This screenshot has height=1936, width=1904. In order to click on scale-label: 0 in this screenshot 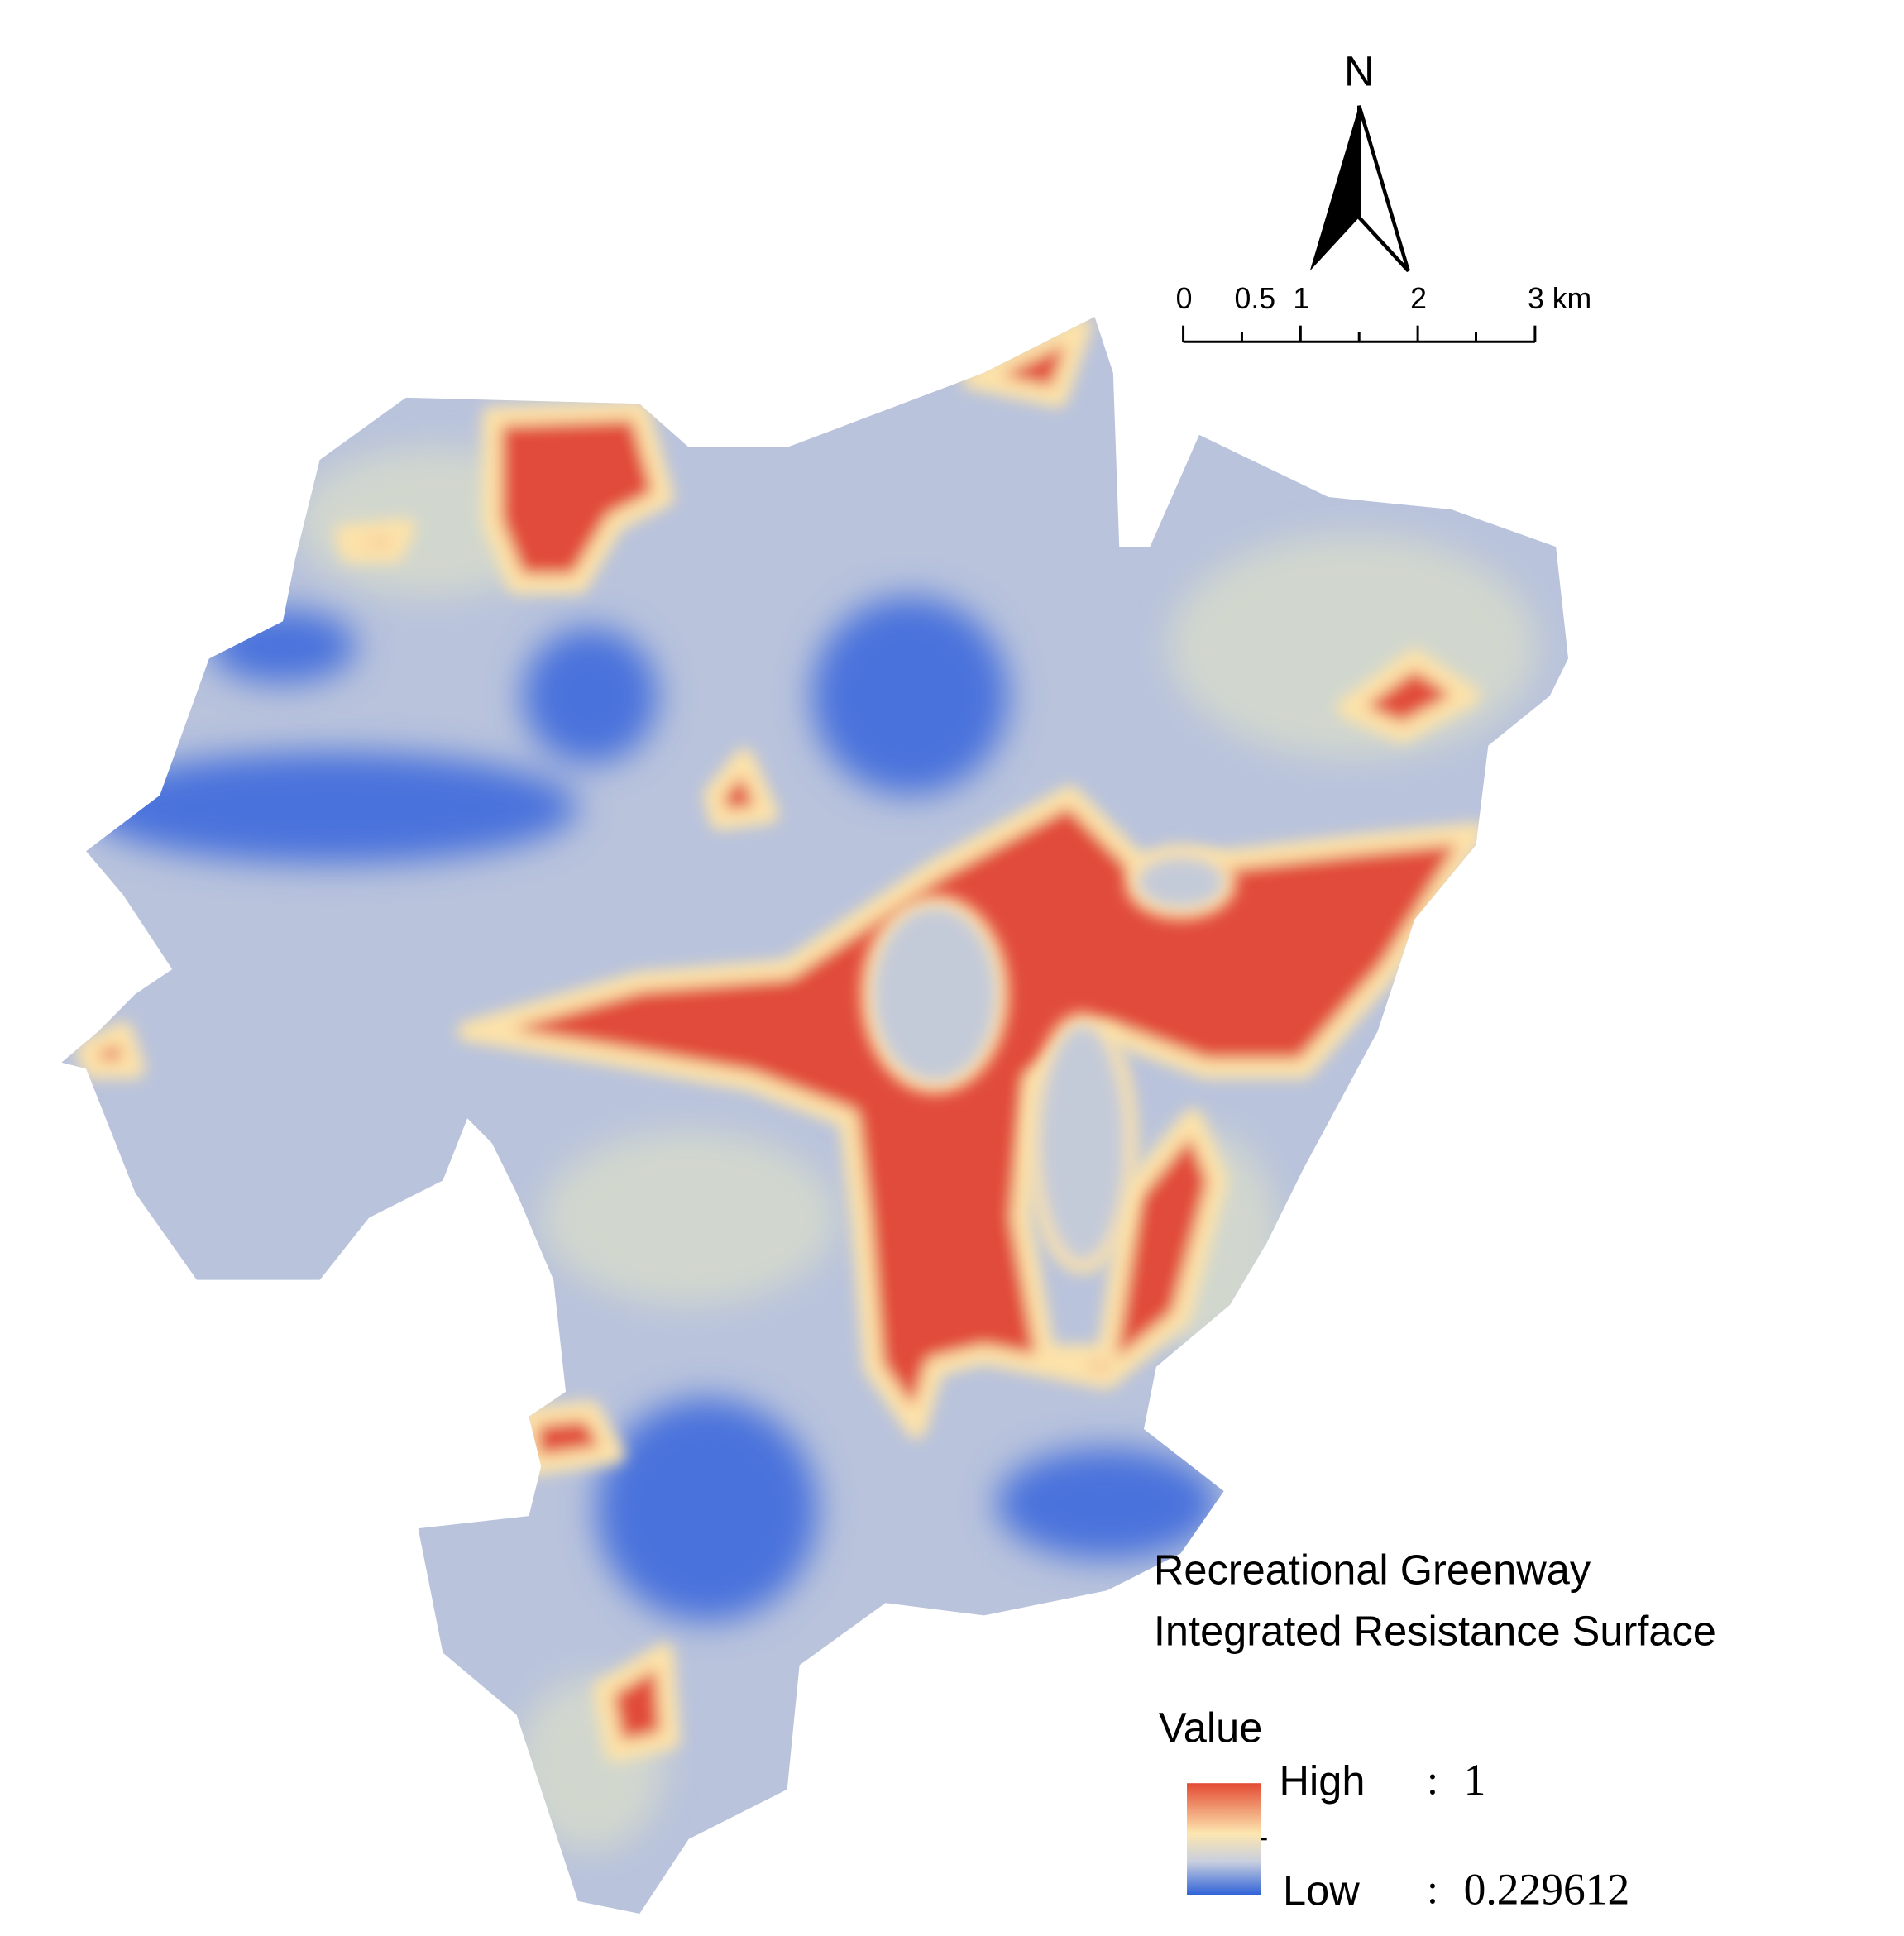, I will do `click(1184, 298)`.